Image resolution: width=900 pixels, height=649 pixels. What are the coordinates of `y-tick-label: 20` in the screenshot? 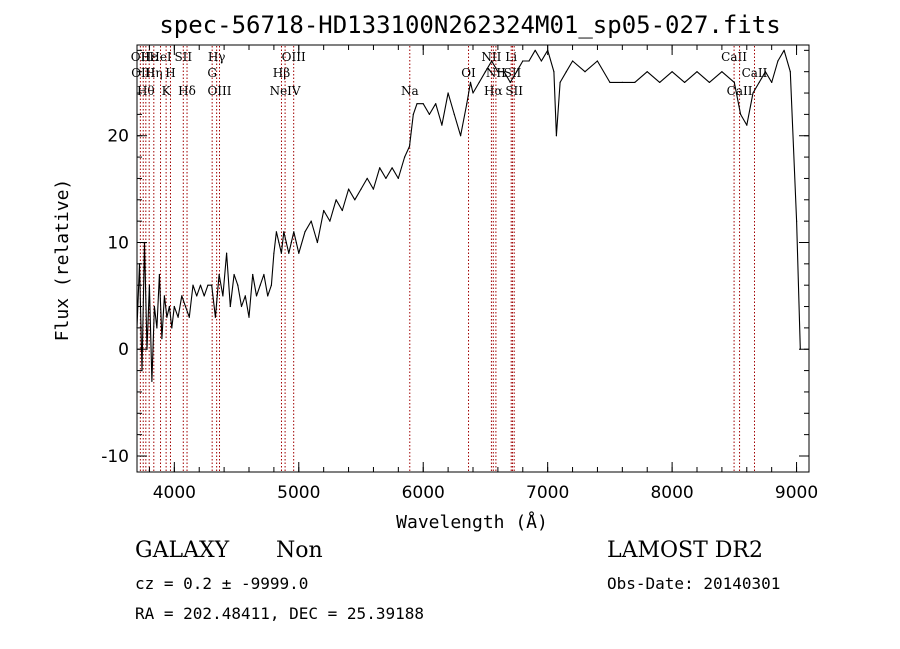 It's located at (118, 137).